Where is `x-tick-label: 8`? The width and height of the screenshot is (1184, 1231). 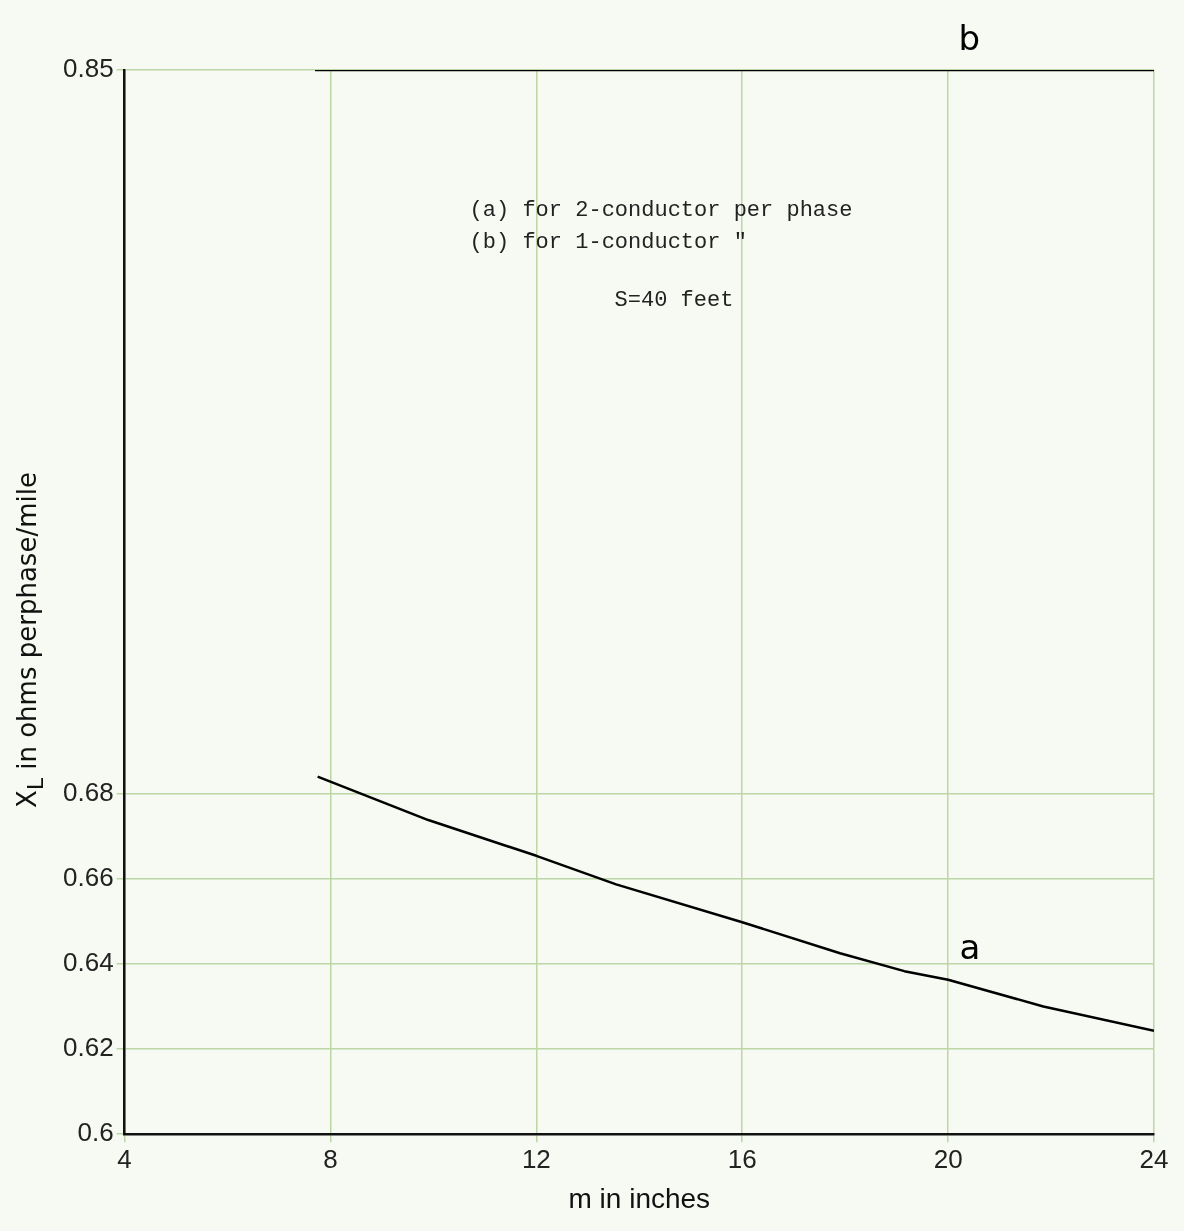 x-tick-label: 8 is located at coordinates (330, 1158).